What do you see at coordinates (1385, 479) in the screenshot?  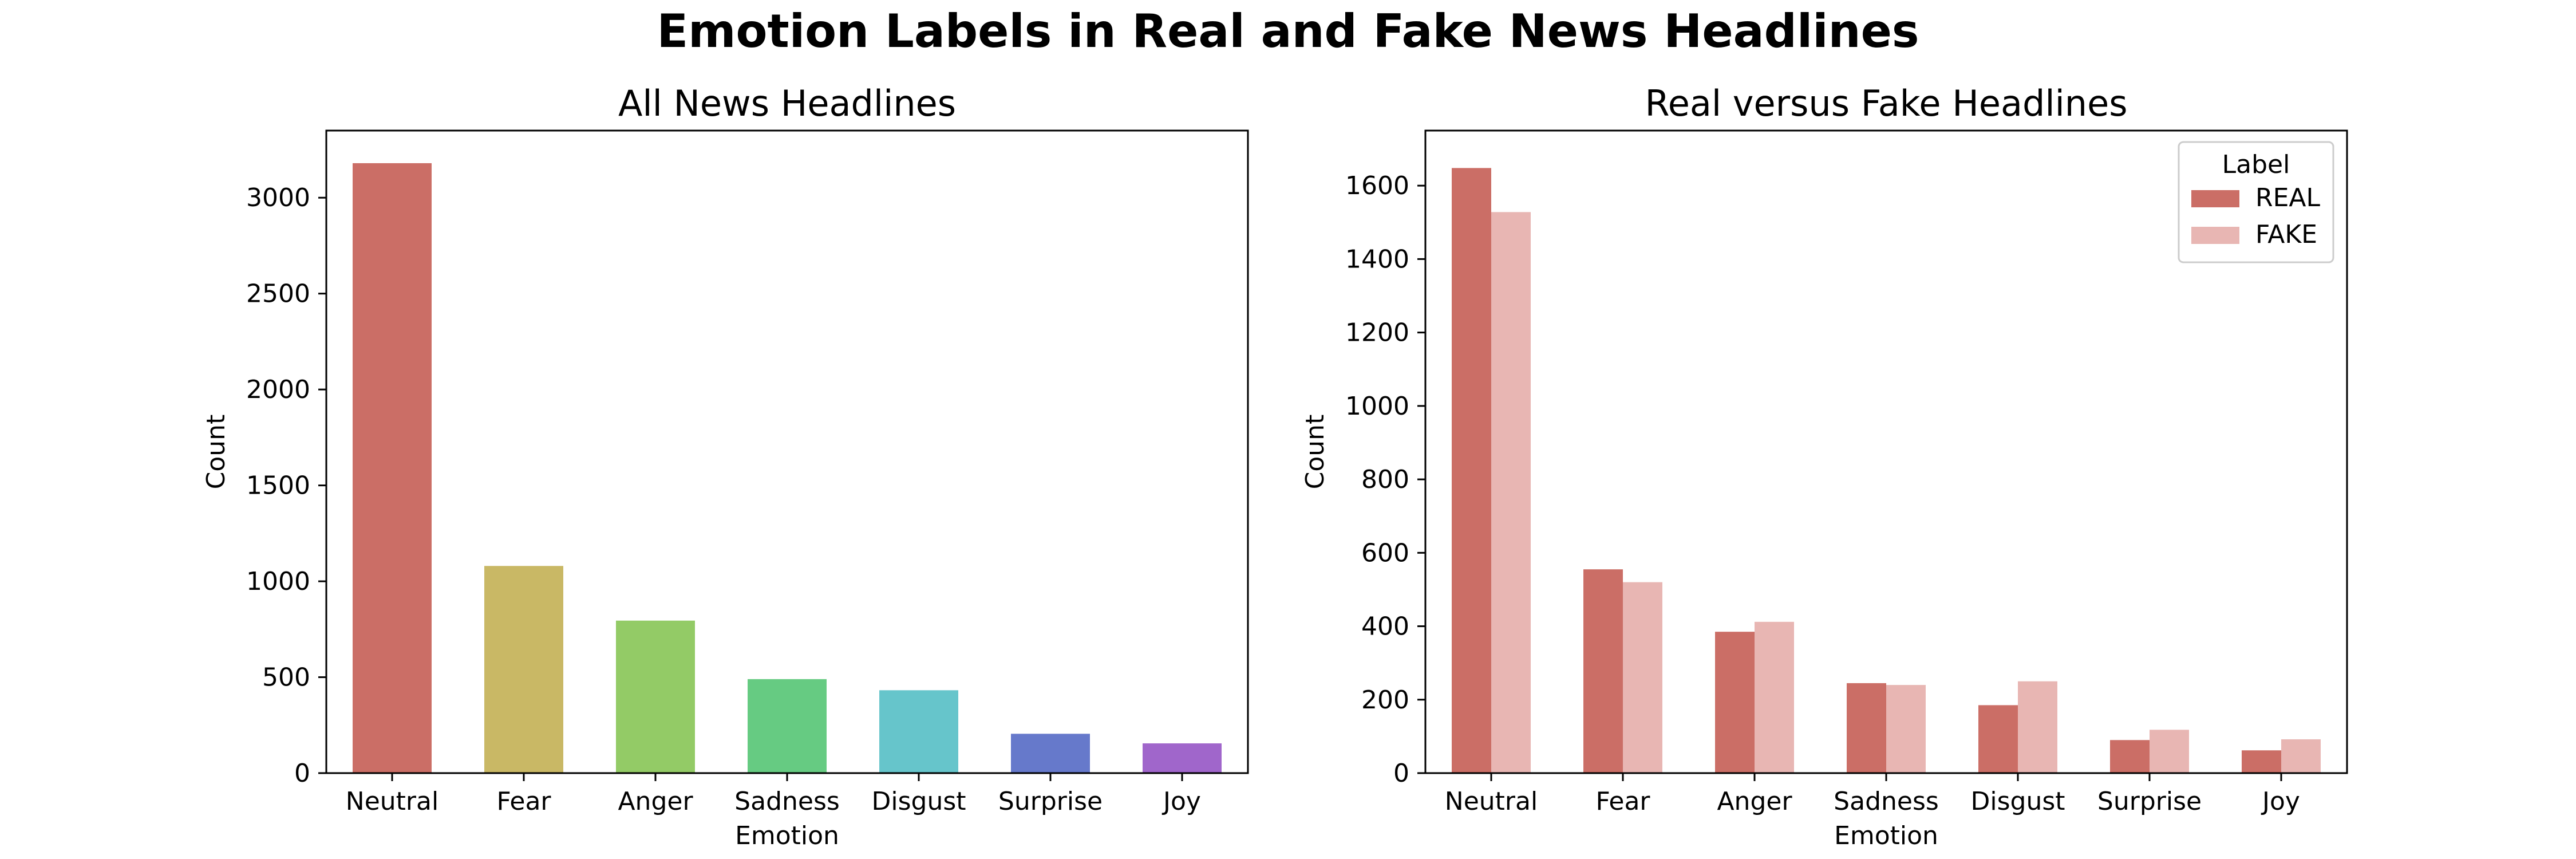 I see `y-tick-label: 800` at bounding box center [1385, 479].